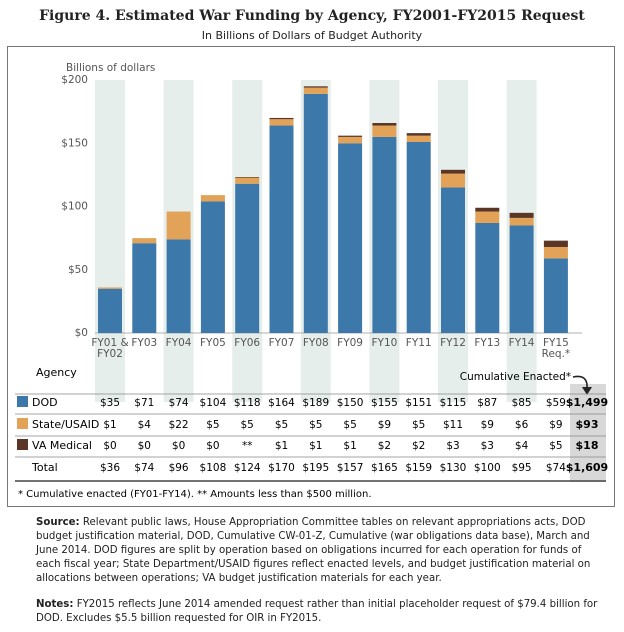 This screenshot has height=632, width=624. I want to click on cumulative-band, so click(588, 433).